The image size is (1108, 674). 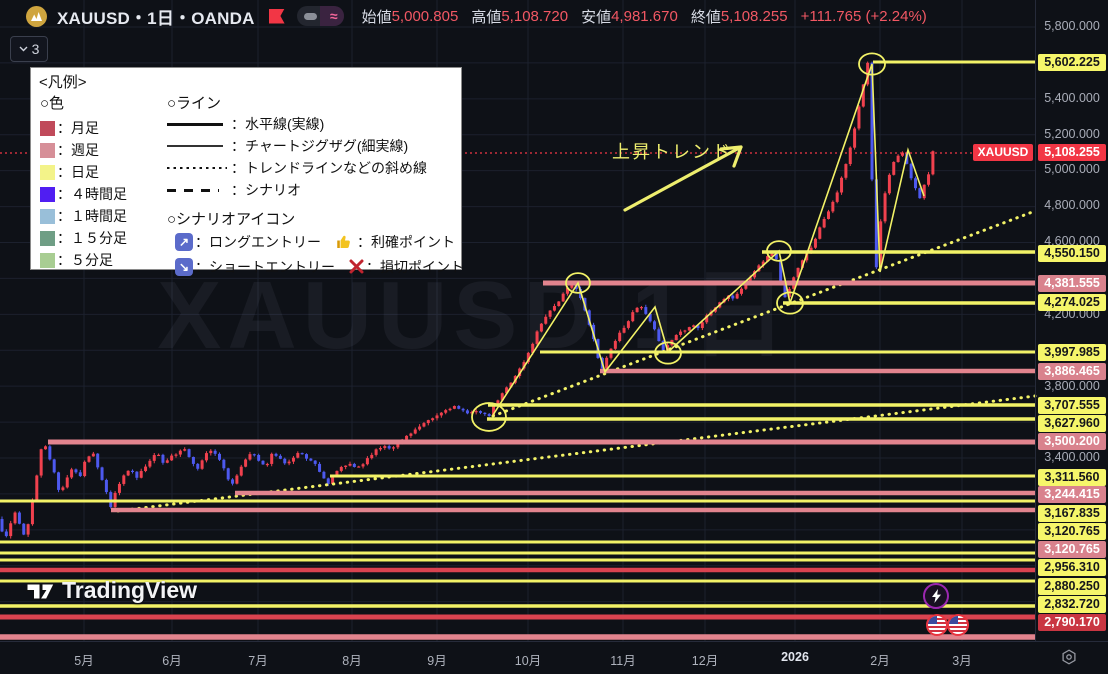 I want to click on time-axis: 5月 6月 7月 8月 9月 10月 11月 12月 2026 2月 3月, so click(x=554, y=657).